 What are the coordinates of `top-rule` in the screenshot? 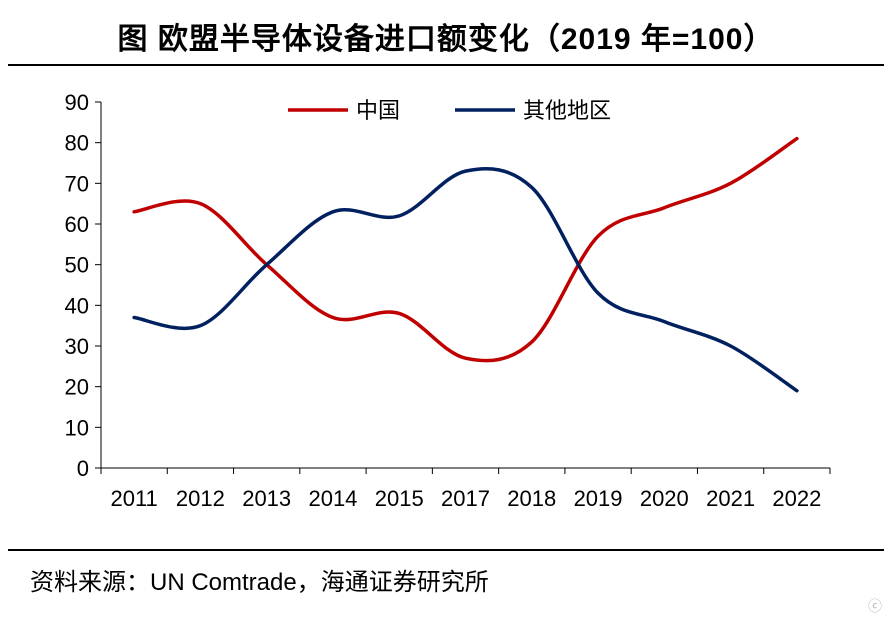 It's located at (446, 65).